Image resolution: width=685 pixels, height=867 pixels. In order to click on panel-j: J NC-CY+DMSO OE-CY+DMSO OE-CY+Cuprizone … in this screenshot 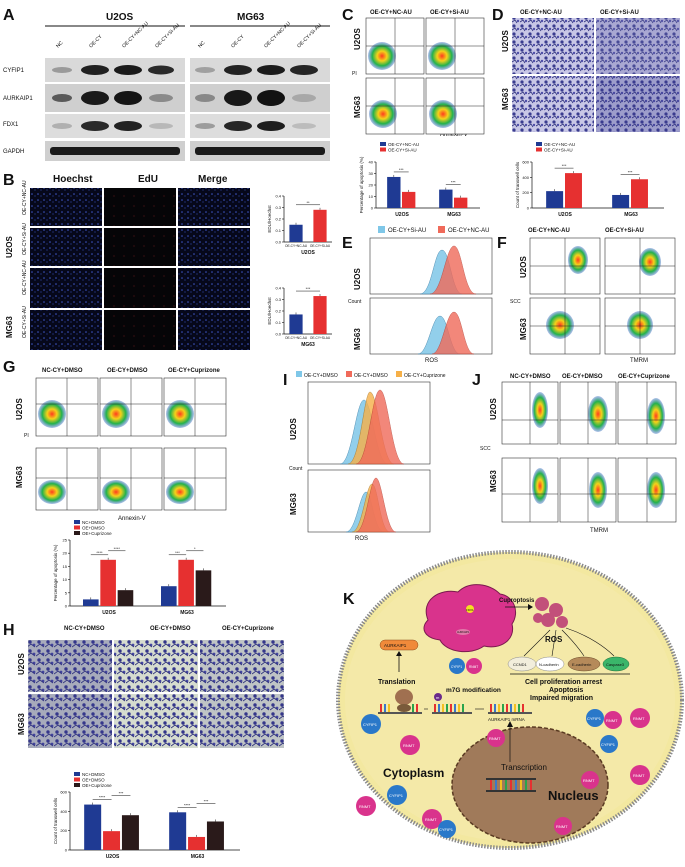, I will do `click(574, 453)`.